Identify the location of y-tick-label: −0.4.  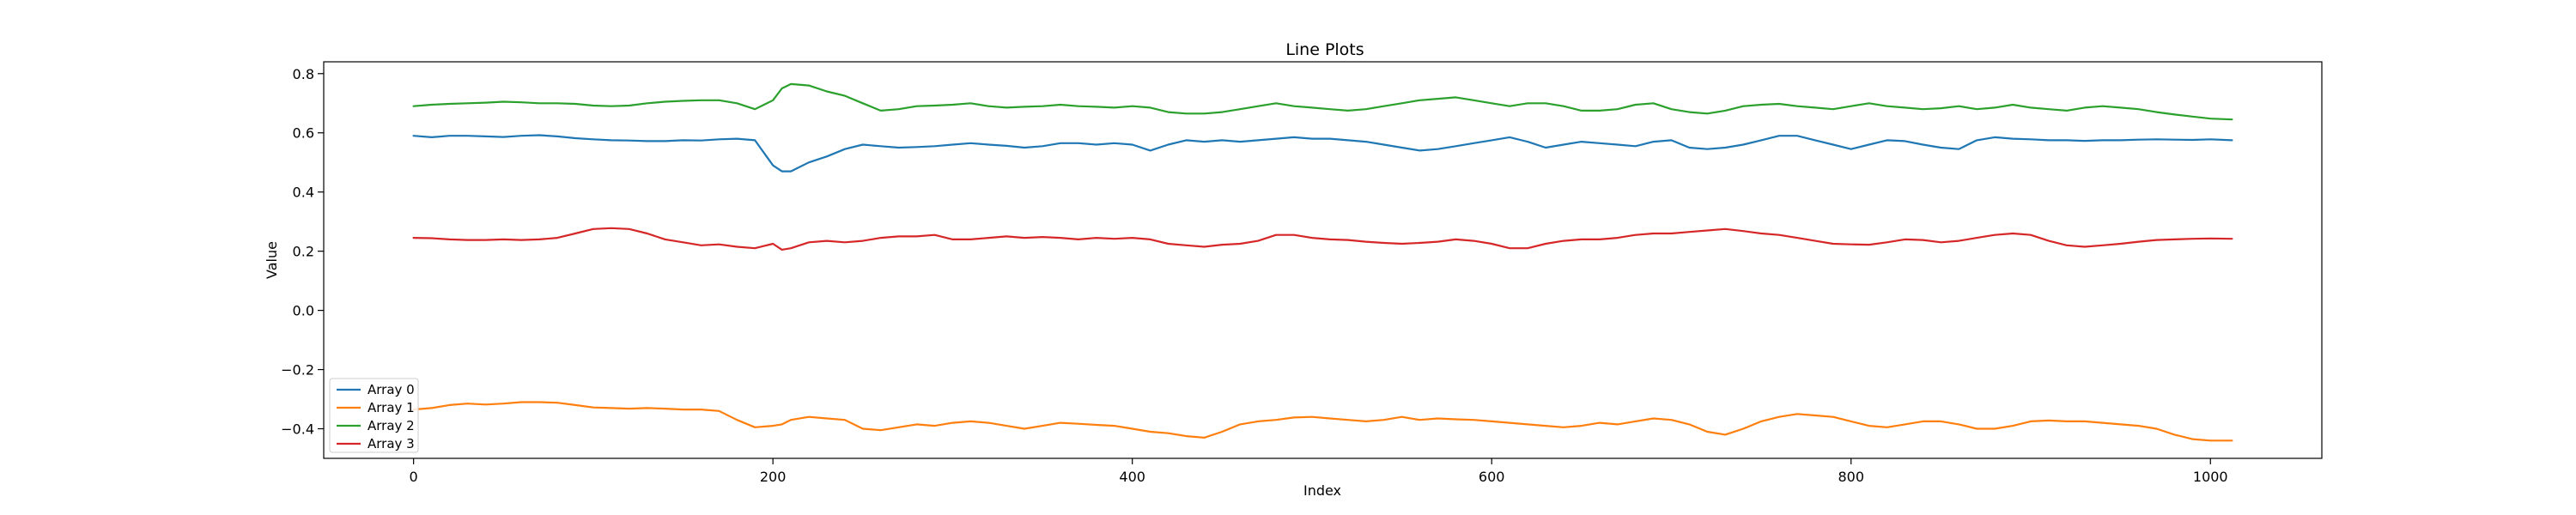
(297, 429).